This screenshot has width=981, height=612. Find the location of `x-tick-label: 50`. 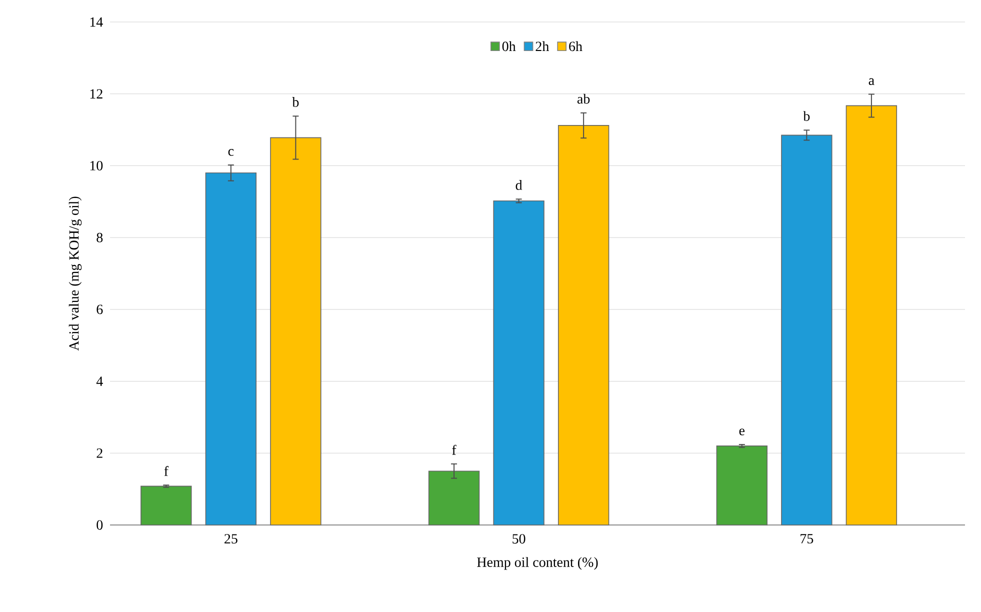

x-tick-label: 50 is located at coordinates (519, 539).